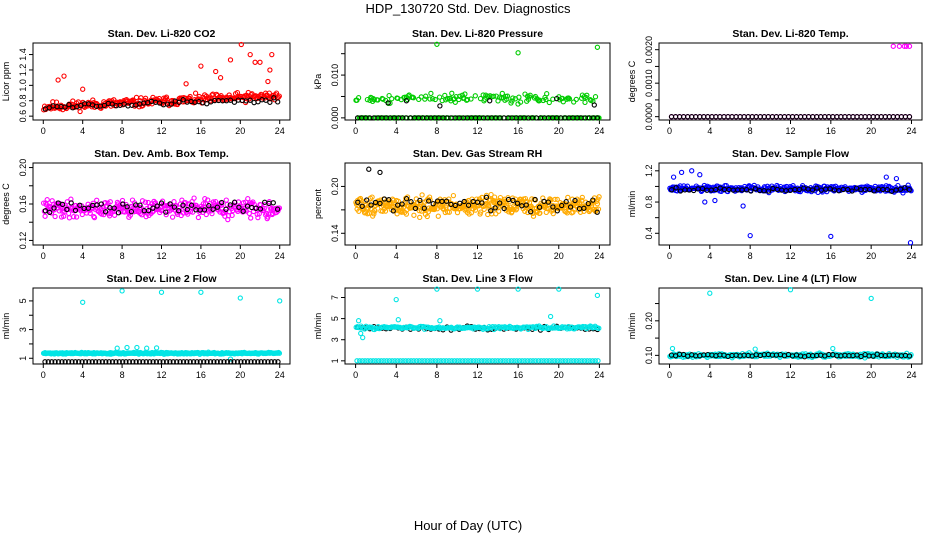 Image resolution: width=936 pixels, height=540 pixels. What do you see at coordinates (790, 117) in the screenshot?
I see `series-hourly` at bounding box center [790, 117].